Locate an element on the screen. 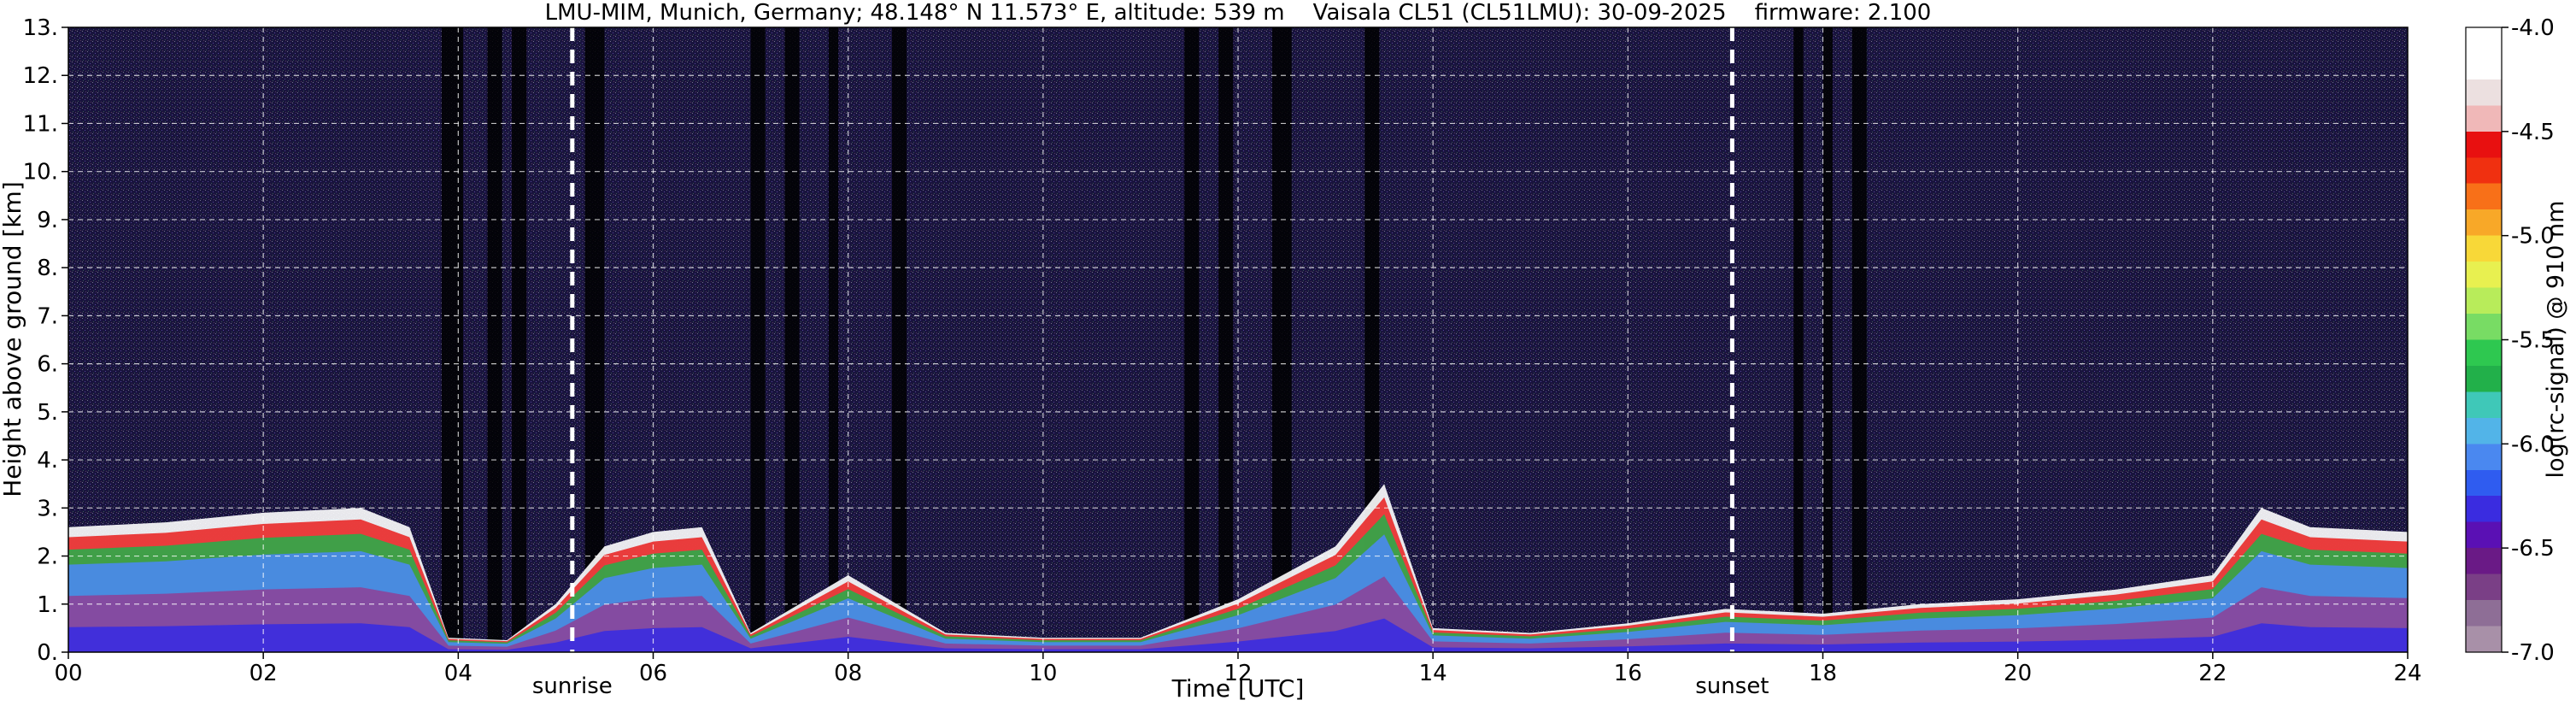  y-axis-ticks: 0. 1. 2. 3. 4. 5. 6. 7. 8. 9. 10. 11. 12. 13. is located at coordinates (45, 340).